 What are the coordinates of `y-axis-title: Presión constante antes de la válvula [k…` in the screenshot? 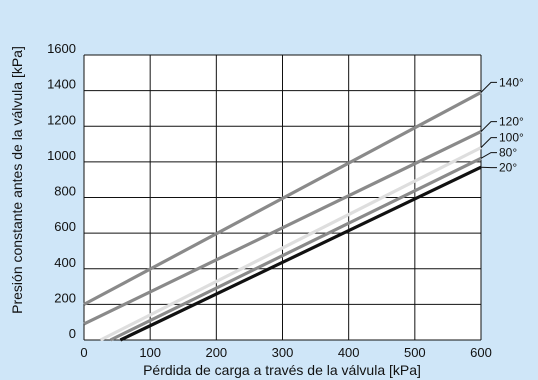 It's located at (17, 180).